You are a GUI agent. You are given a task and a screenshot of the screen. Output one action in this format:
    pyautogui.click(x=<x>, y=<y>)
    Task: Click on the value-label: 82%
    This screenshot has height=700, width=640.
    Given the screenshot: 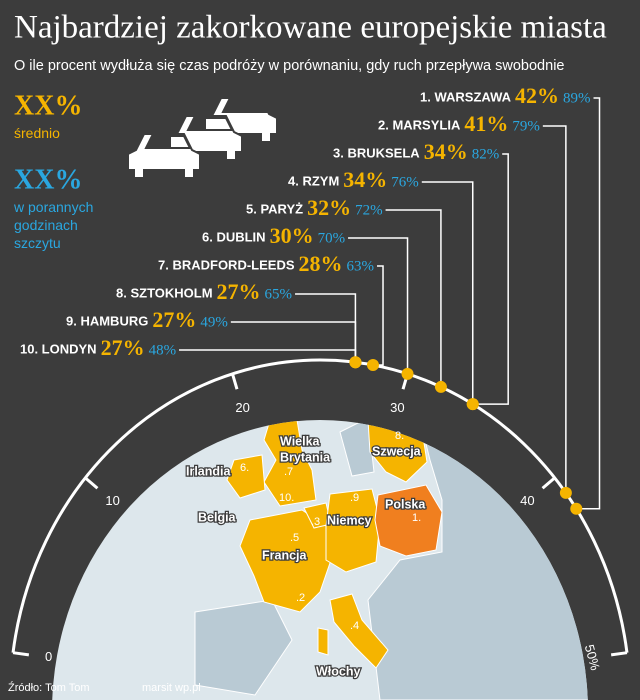 What is the action you would take?
    pyautogui.click(x=486, y=154)
    